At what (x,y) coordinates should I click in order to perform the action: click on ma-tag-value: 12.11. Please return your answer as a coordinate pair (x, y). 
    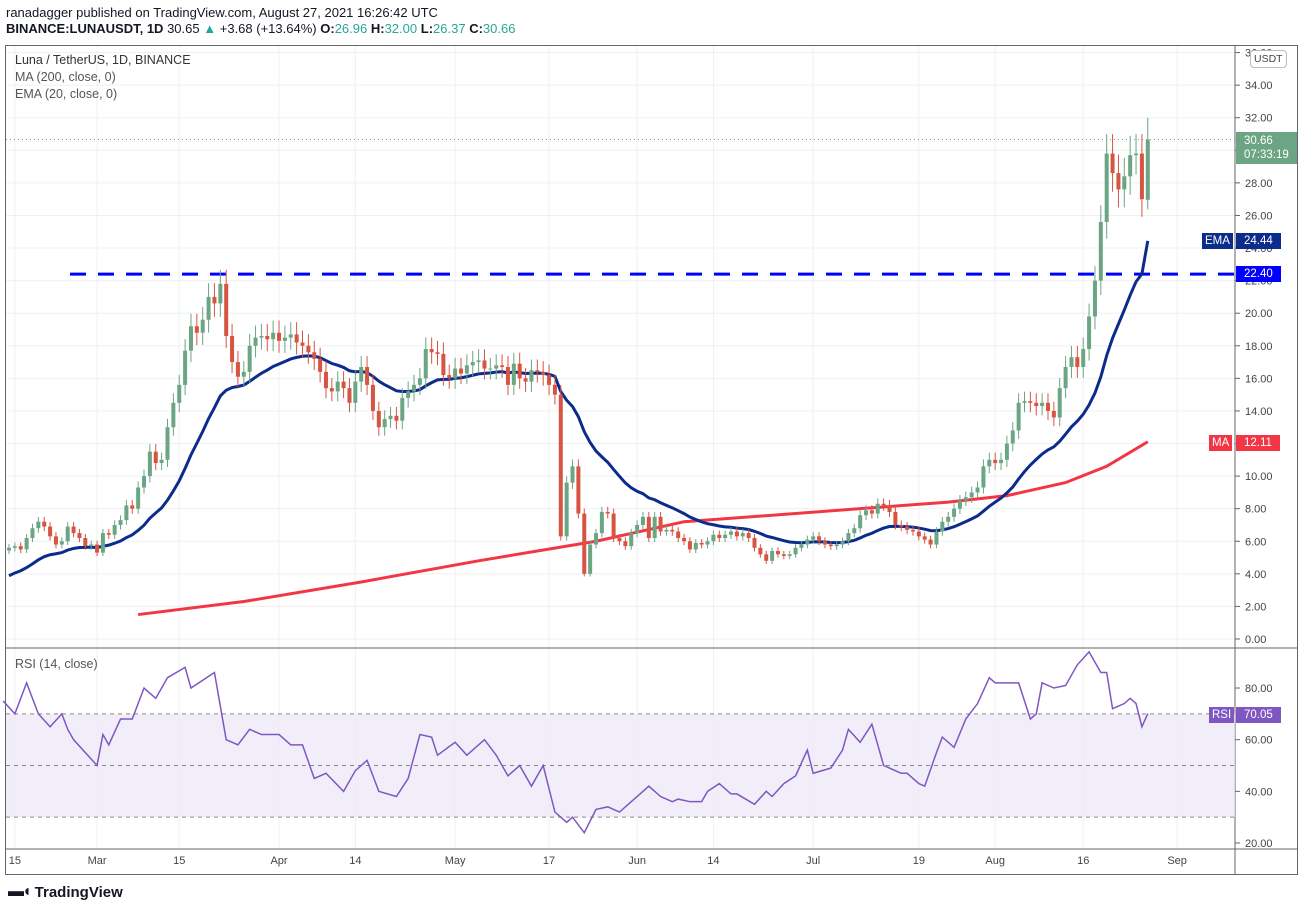
    Looking at the image, I should click on (1258, 443).